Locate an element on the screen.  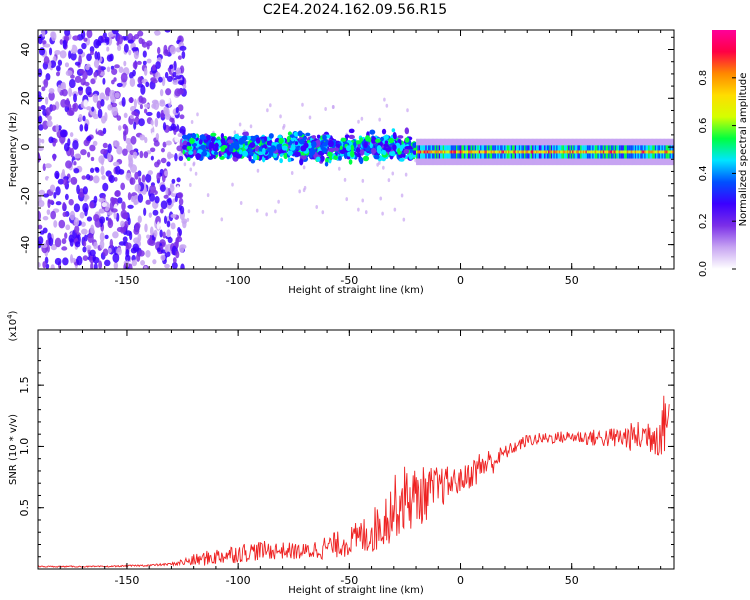
x-tick-label: 50 is located at coordinates (572, 580).